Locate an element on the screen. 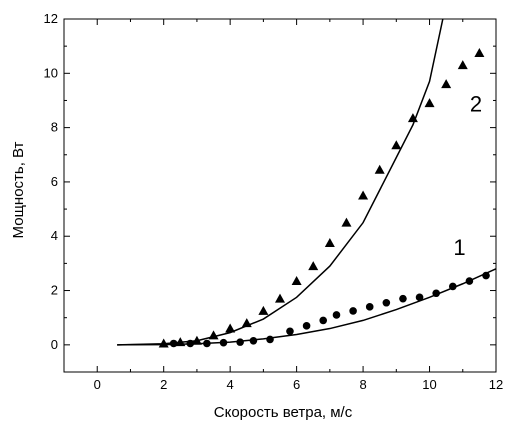  x-tick-label: 6 is located at coordinates (296, 384).